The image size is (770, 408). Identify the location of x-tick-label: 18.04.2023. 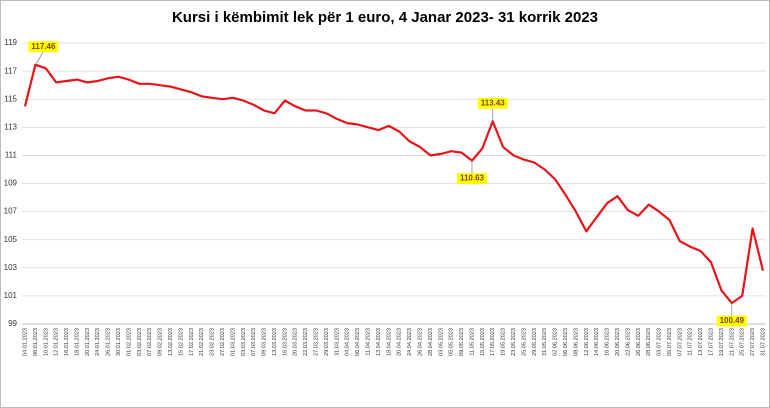
(389, 342).